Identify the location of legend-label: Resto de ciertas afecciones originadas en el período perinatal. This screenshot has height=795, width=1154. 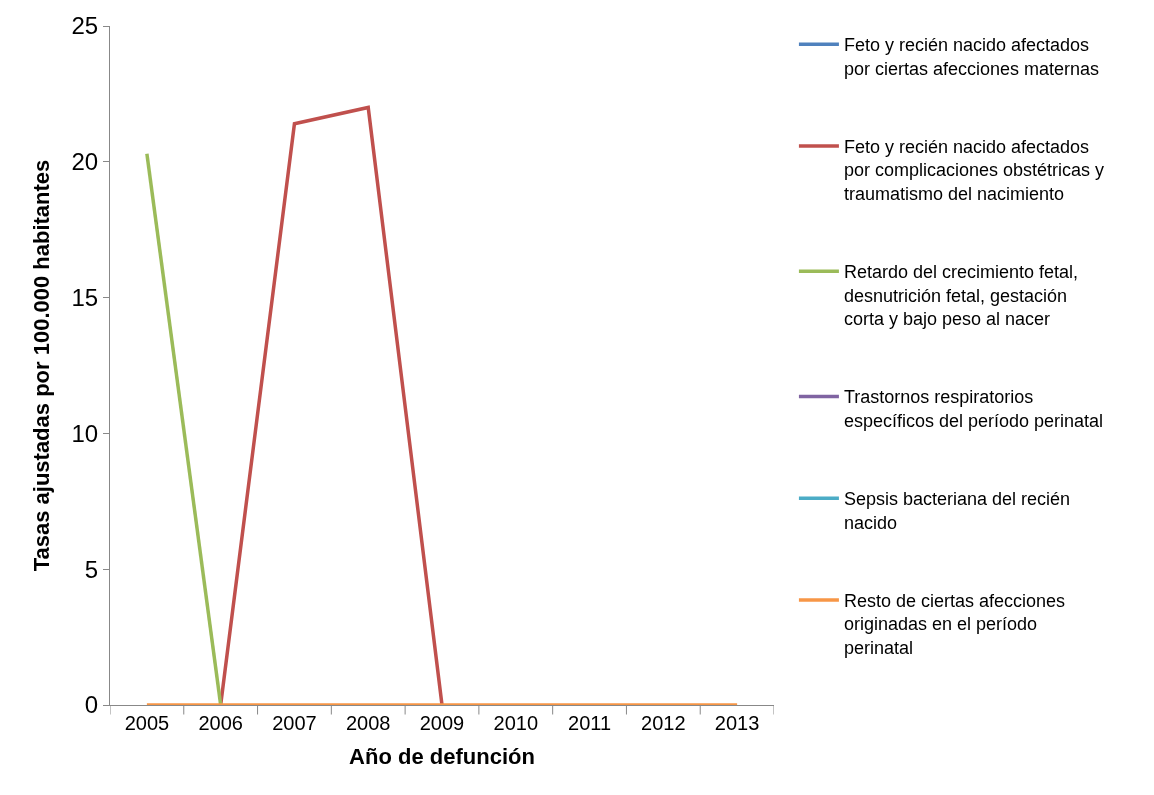
(954, 624).